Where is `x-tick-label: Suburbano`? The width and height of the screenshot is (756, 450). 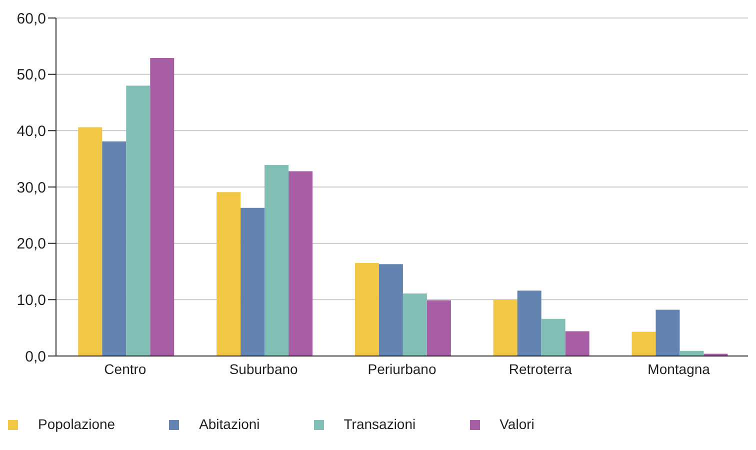
x-tick-label: Suburbano is located at coordinates (263, 368).